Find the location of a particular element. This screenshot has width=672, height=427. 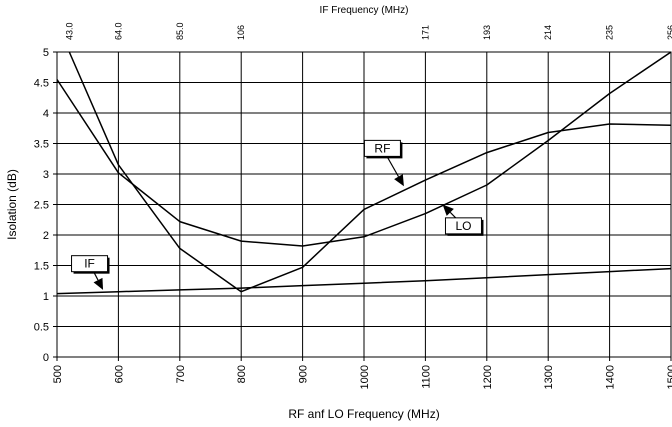

x-tick-label: 1500 is located at coordinates (669, 377).